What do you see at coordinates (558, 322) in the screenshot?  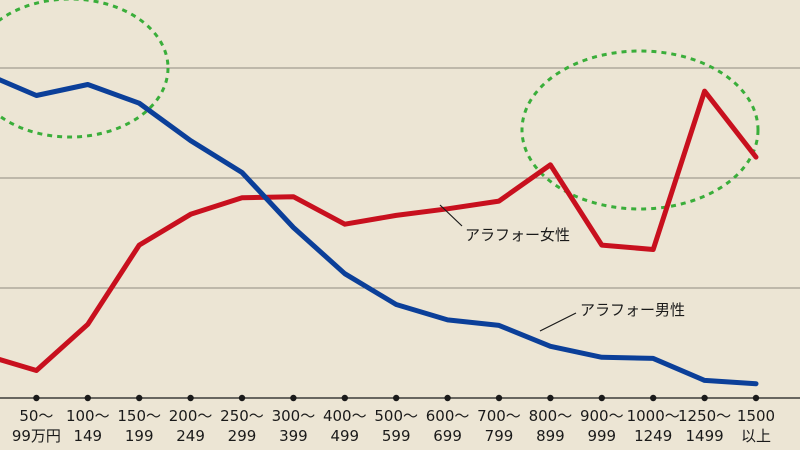 I see `series-label-leader-male` at bounding box center [558, 322].